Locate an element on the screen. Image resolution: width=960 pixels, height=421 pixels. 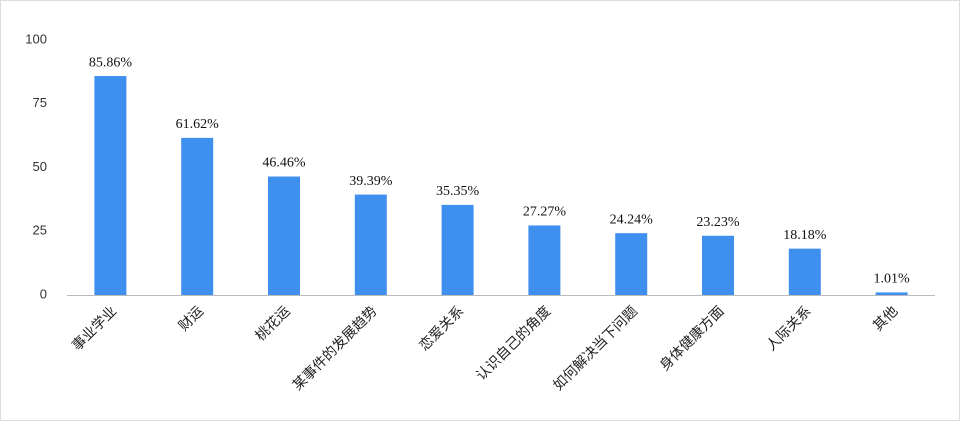
value-label: 85.86% is located at coordinates (111, 62).